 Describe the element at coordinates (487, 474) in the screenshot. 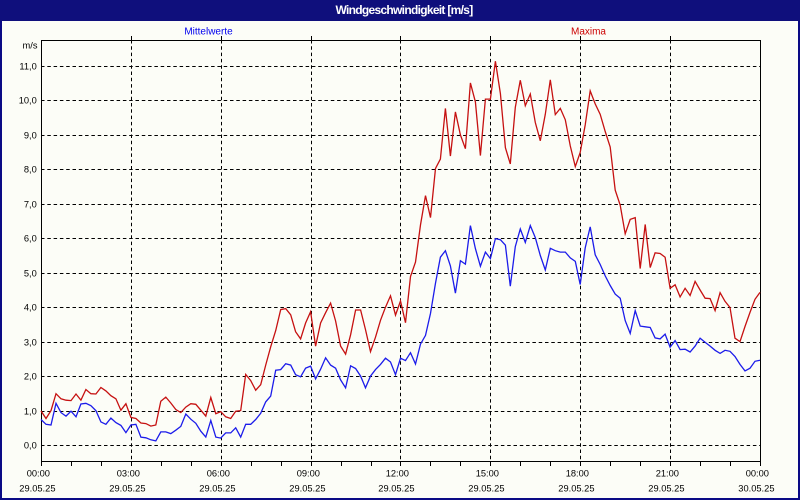

I see `svg-text: 15:00` at that location.